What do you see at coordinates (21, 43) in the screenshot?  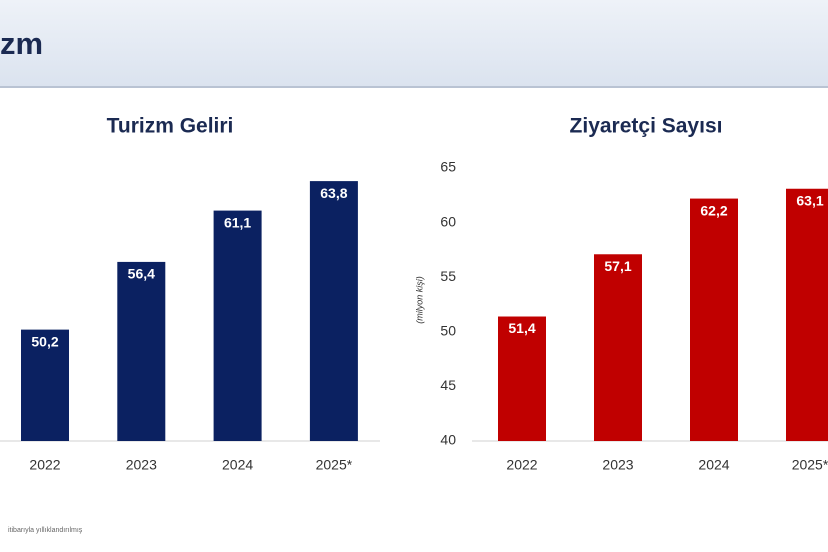 I see `header-title: zm` at bounding box center [21, 43].